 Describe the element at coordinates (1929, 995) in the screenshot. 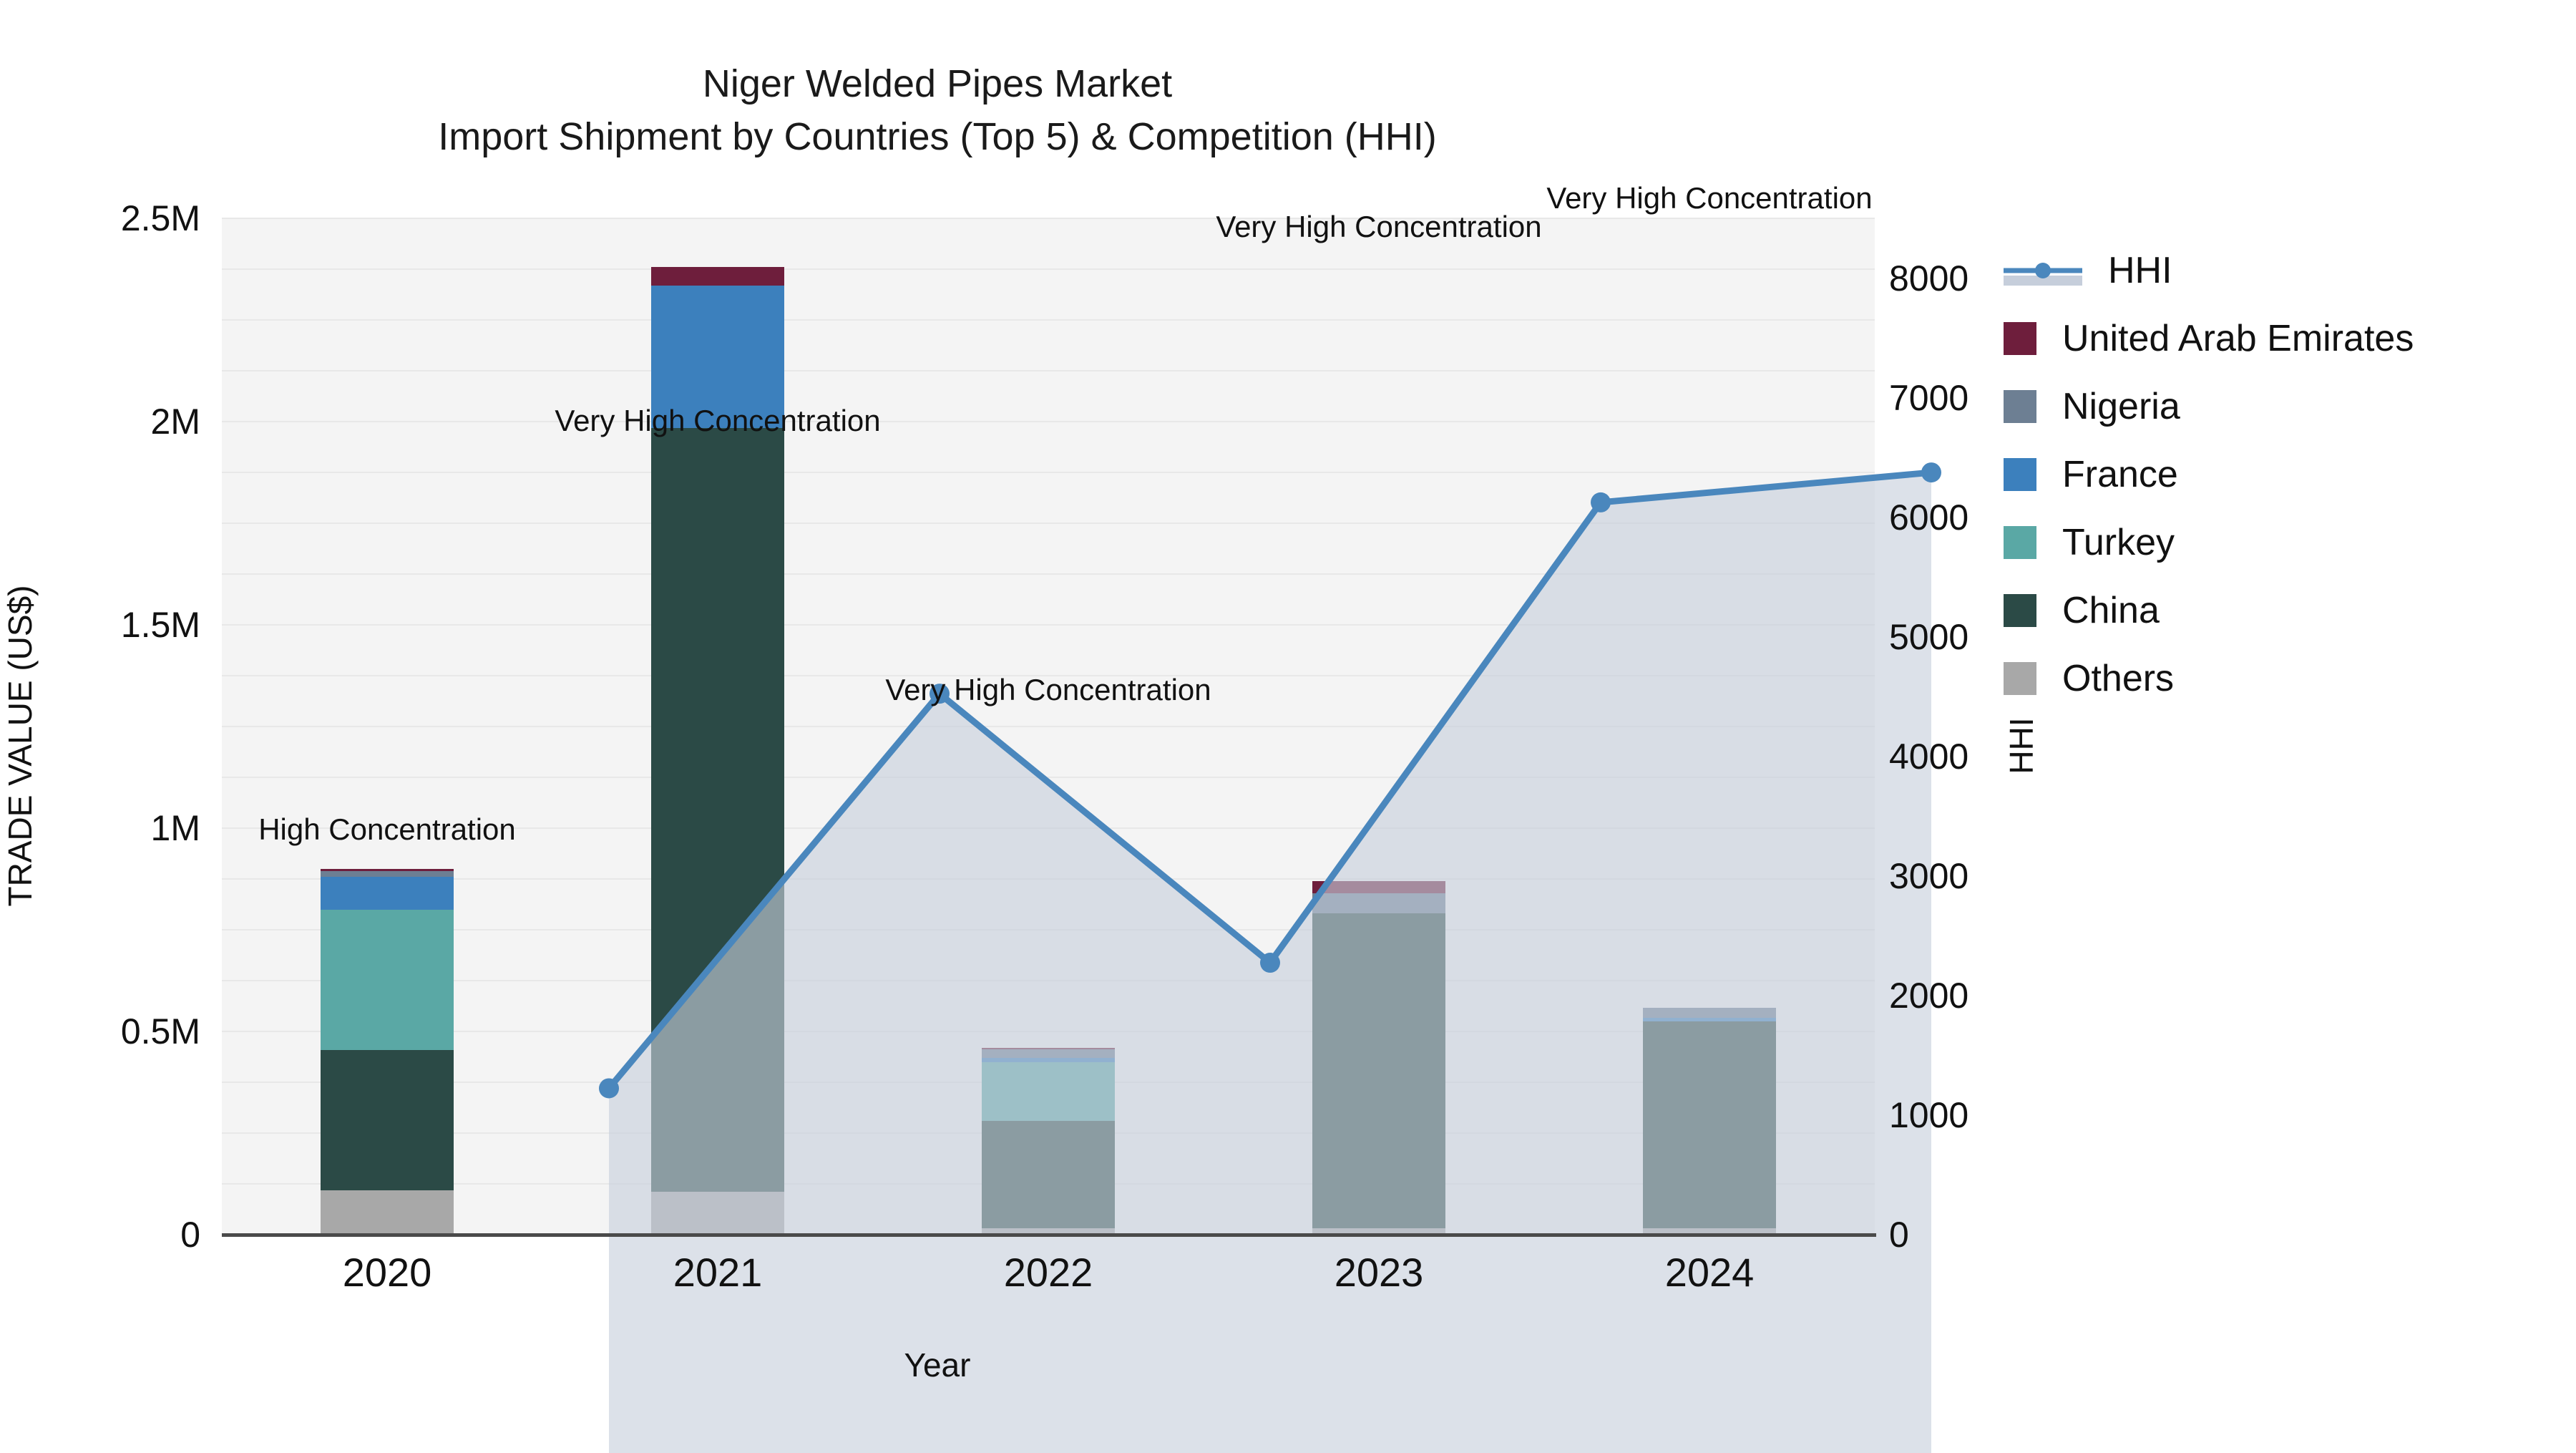

I see `y-axis-right-tick-label: 2000` at that location.